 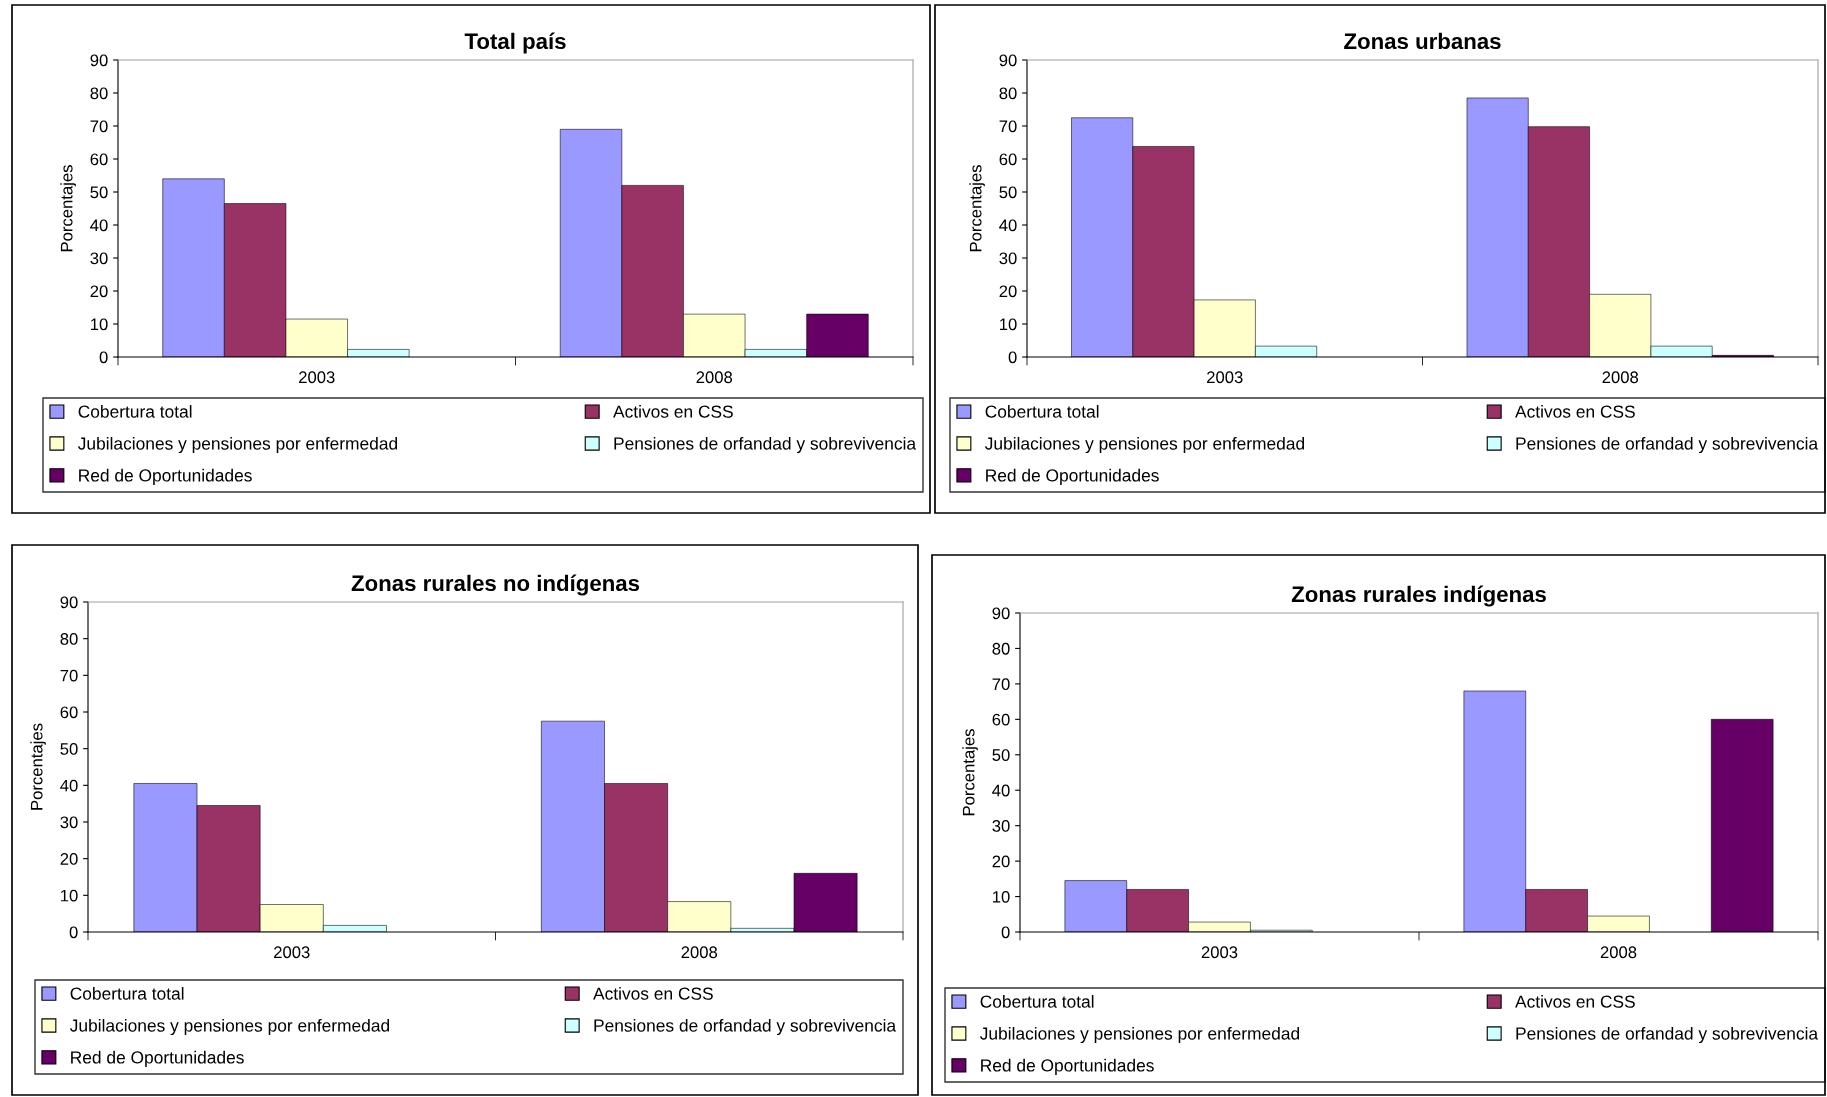 I want to click on chart-title: Total país, so click(x=515, y=43).